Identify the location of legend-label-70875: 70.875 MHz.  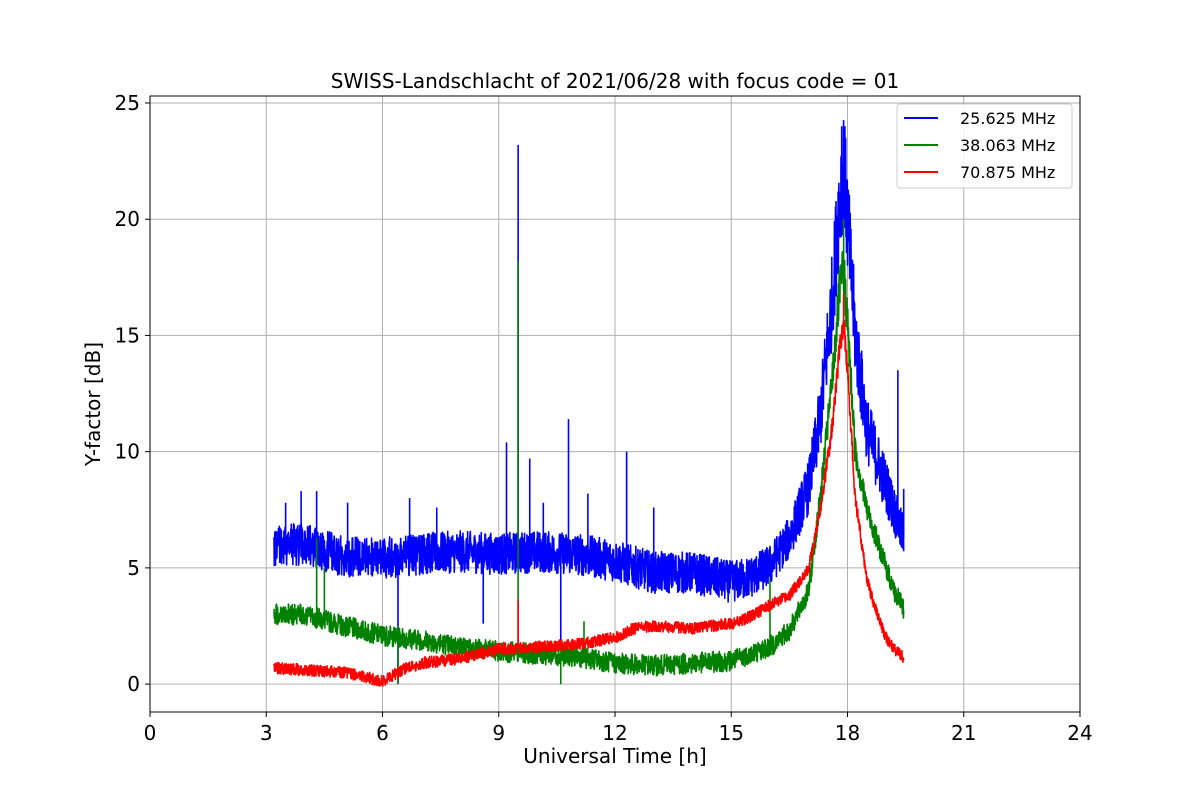
(1007, 172).